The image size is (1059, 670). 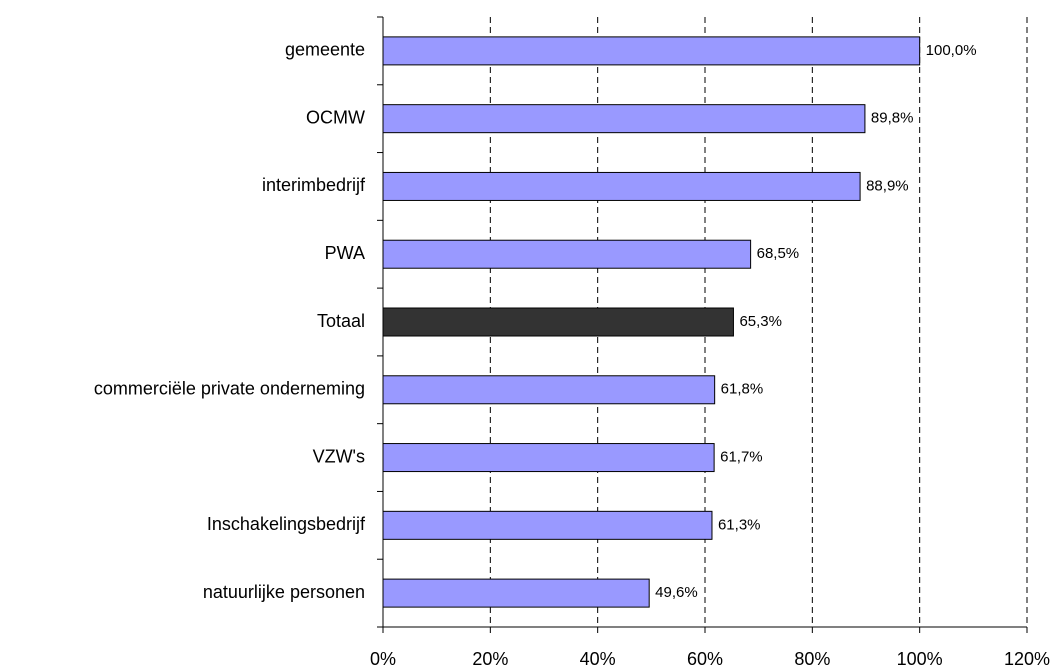 What do you see at coordinates (229, 389) in the screenshot?
I see `y-tick-label: commerciële private onderneming` at bounding box center [229, 389].